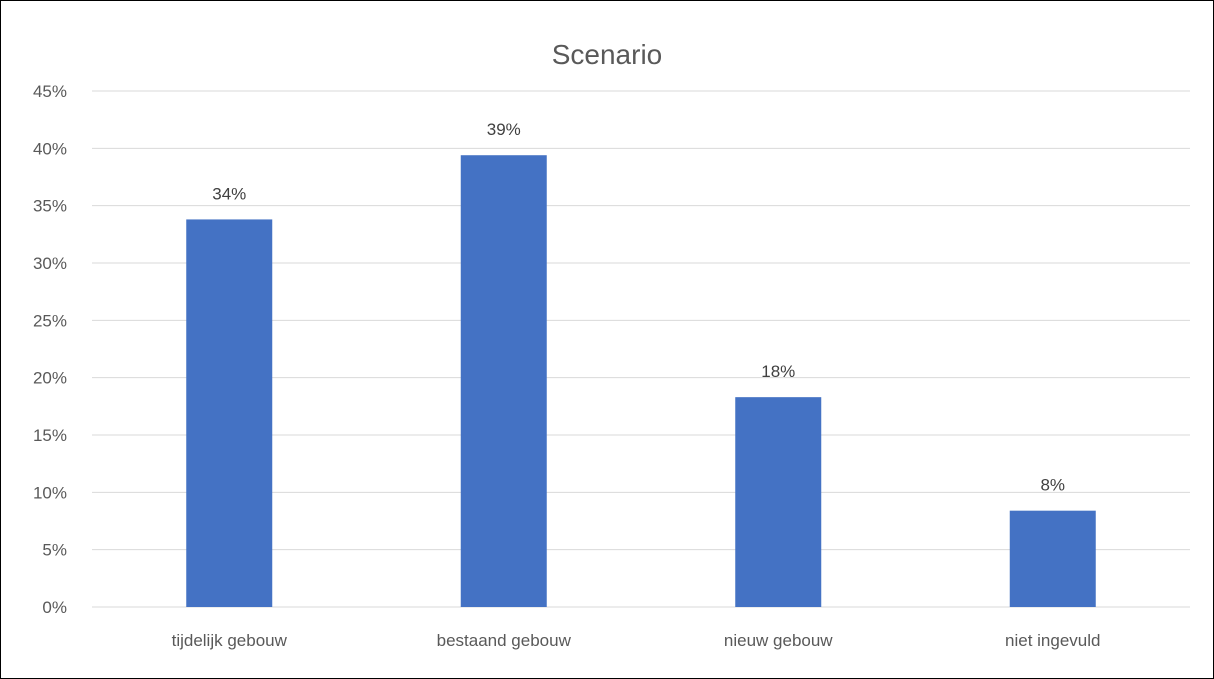 The height and width of the screenshot is (679, 1214). Describe the element at coordinates (1052, 485) in the screenshot. I see `bar-data-label: 8%` at that location.